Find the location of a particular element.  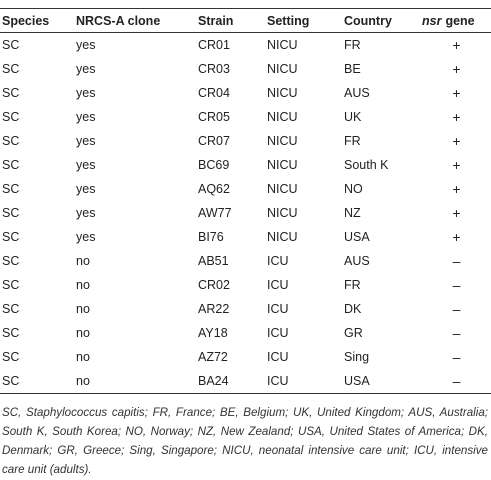

header-italic: nsr is located at coordinates (432, 20).